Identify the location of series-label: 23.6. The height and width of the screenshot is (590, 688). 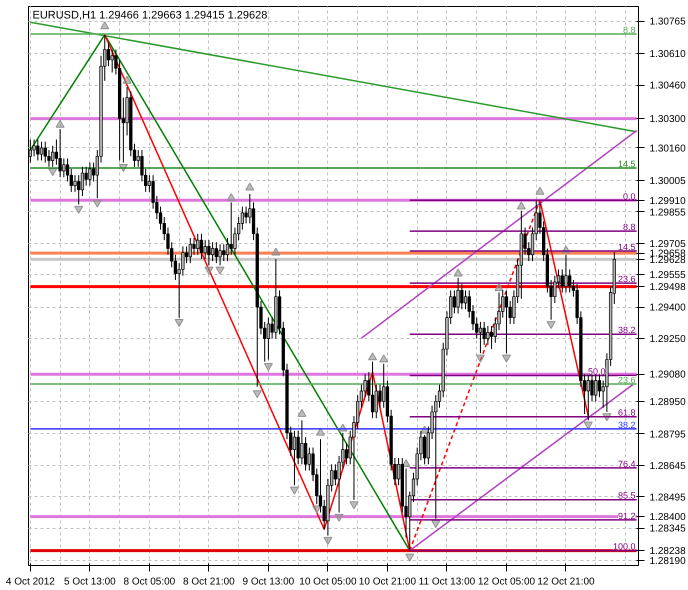
(627, 380).